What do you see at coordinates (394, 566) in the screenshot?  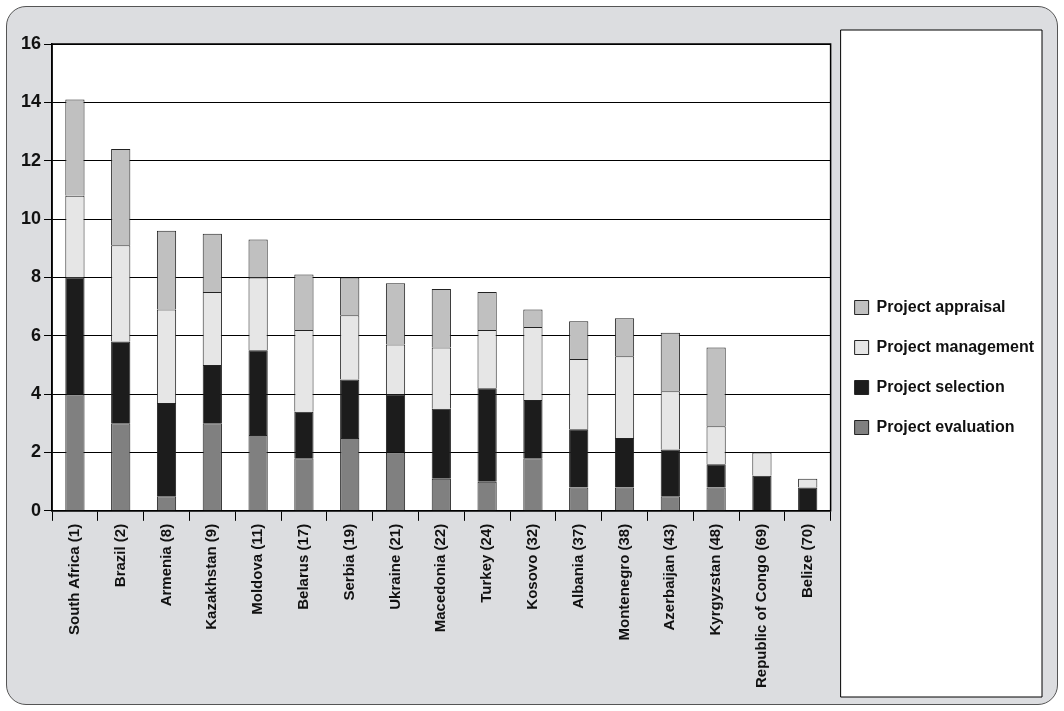 I see `x-tick-label: Ukraine (21)` at bounding box center [394, 566].